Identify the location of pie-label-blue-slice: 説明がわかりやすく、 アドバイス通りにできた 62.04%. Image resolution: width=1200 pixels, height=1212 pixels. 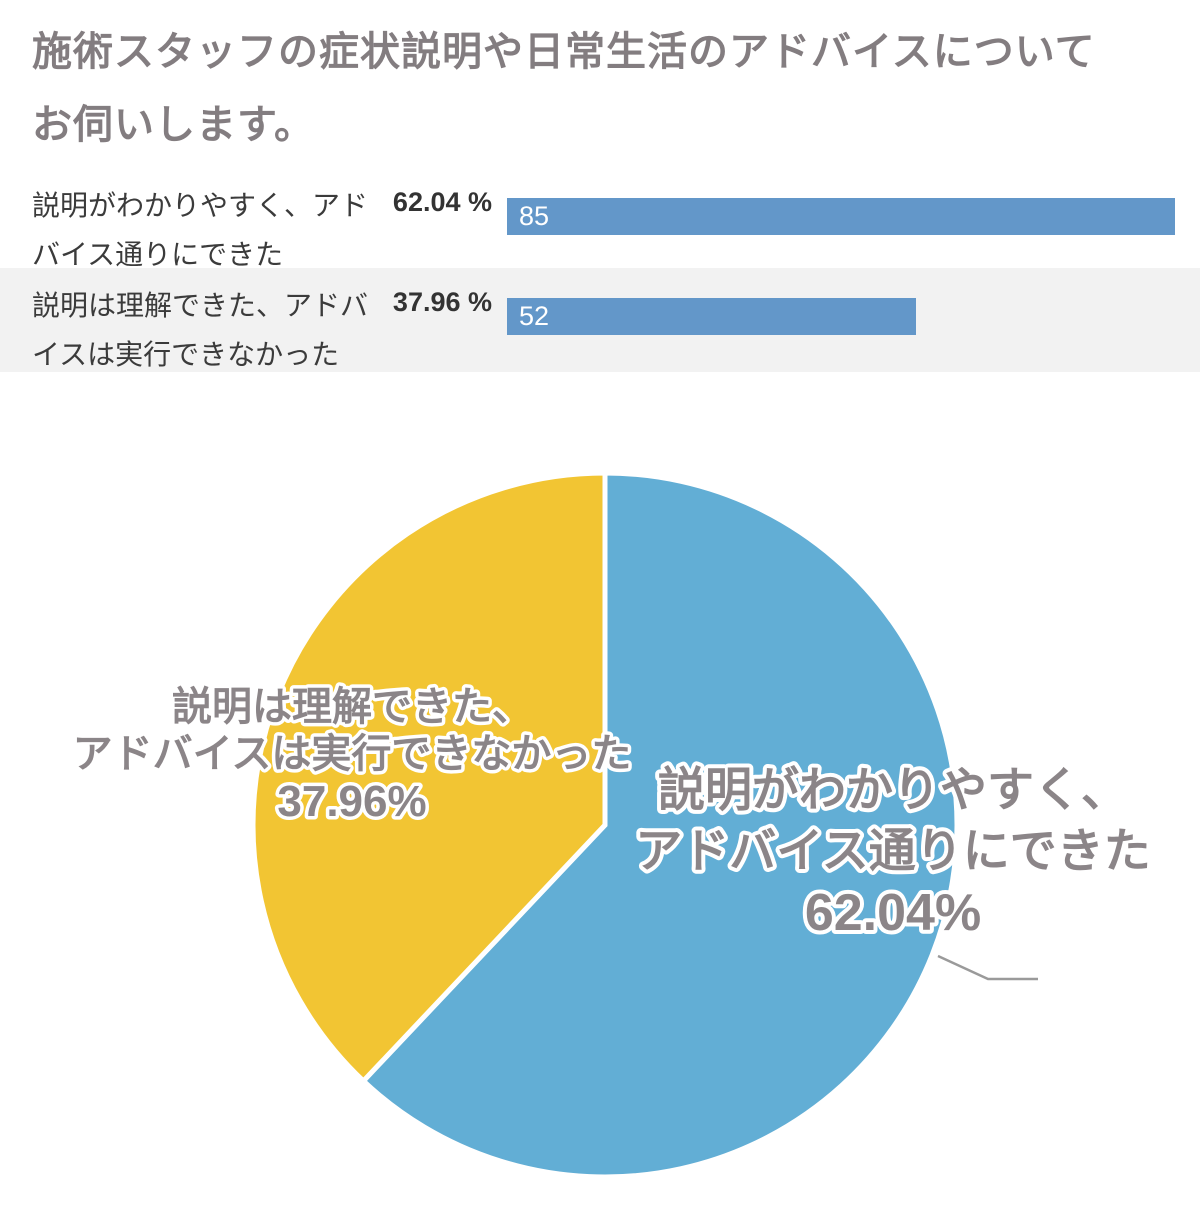
(893, 852).